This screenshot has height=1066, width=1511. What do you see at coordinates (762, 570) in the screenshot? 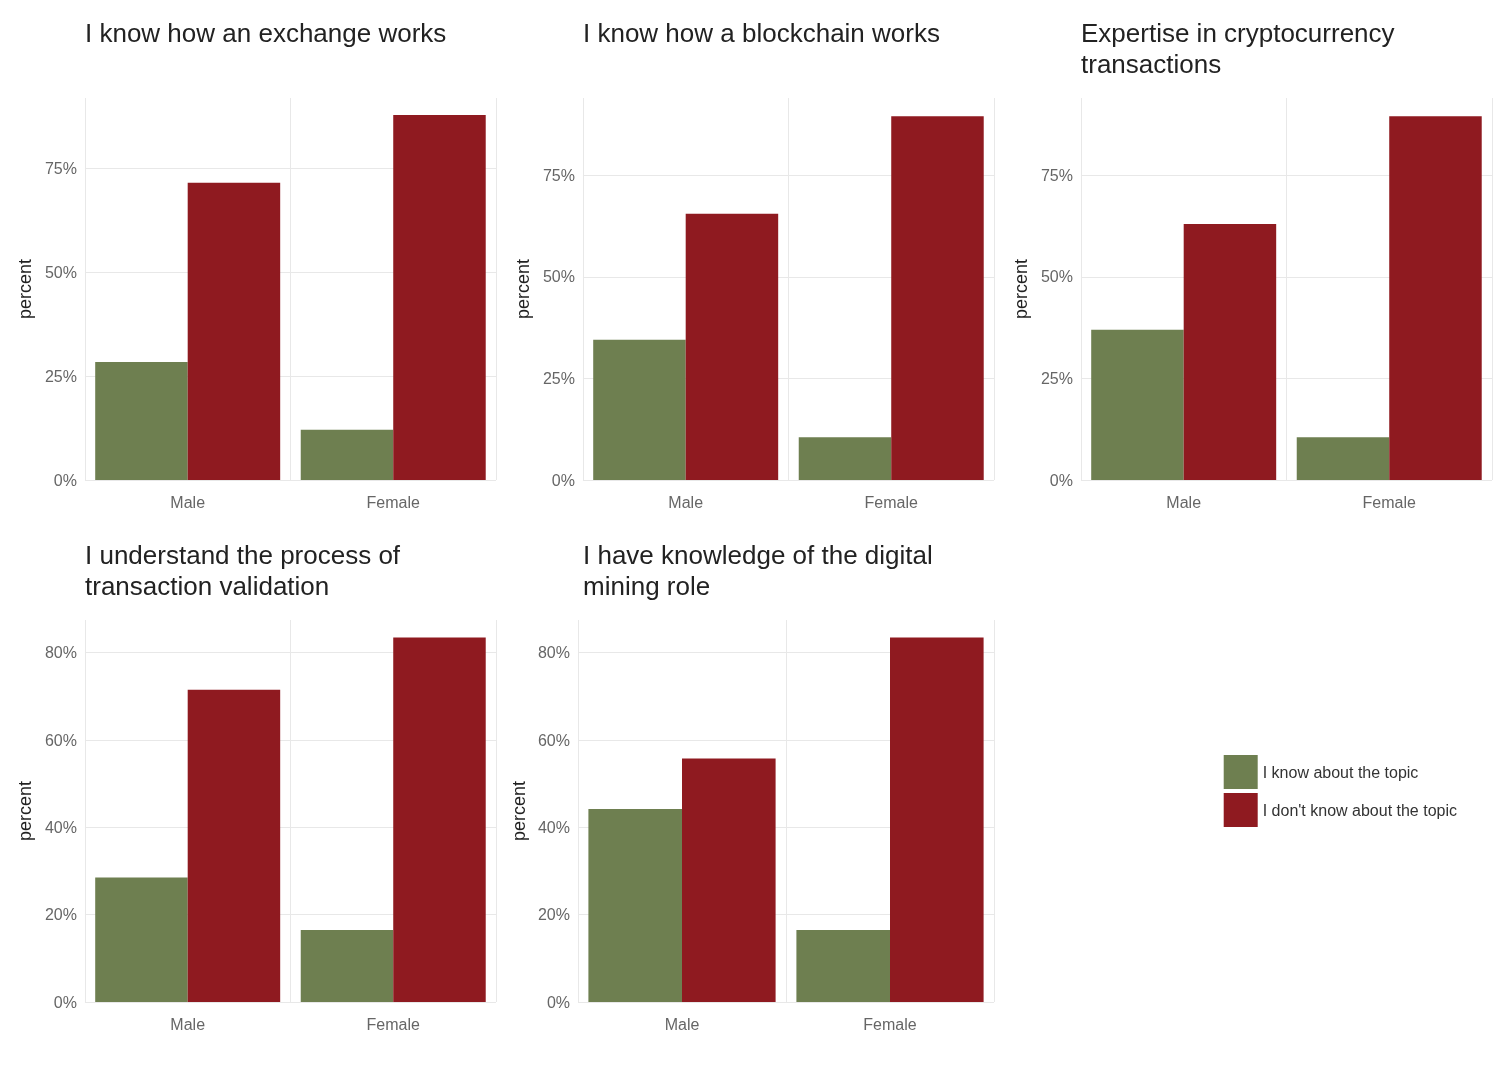
I see `chart-title: I have knowledge of the digital mining role` at bounding box center [762, 570].